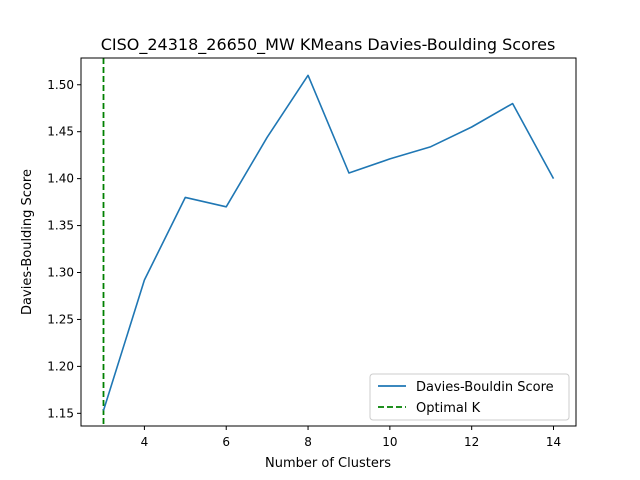 Image resolution: width=640 pixels, height=480 pixels. I want to click on legend: Davies-Bouldin Score Optimal K, so click(469, 397).